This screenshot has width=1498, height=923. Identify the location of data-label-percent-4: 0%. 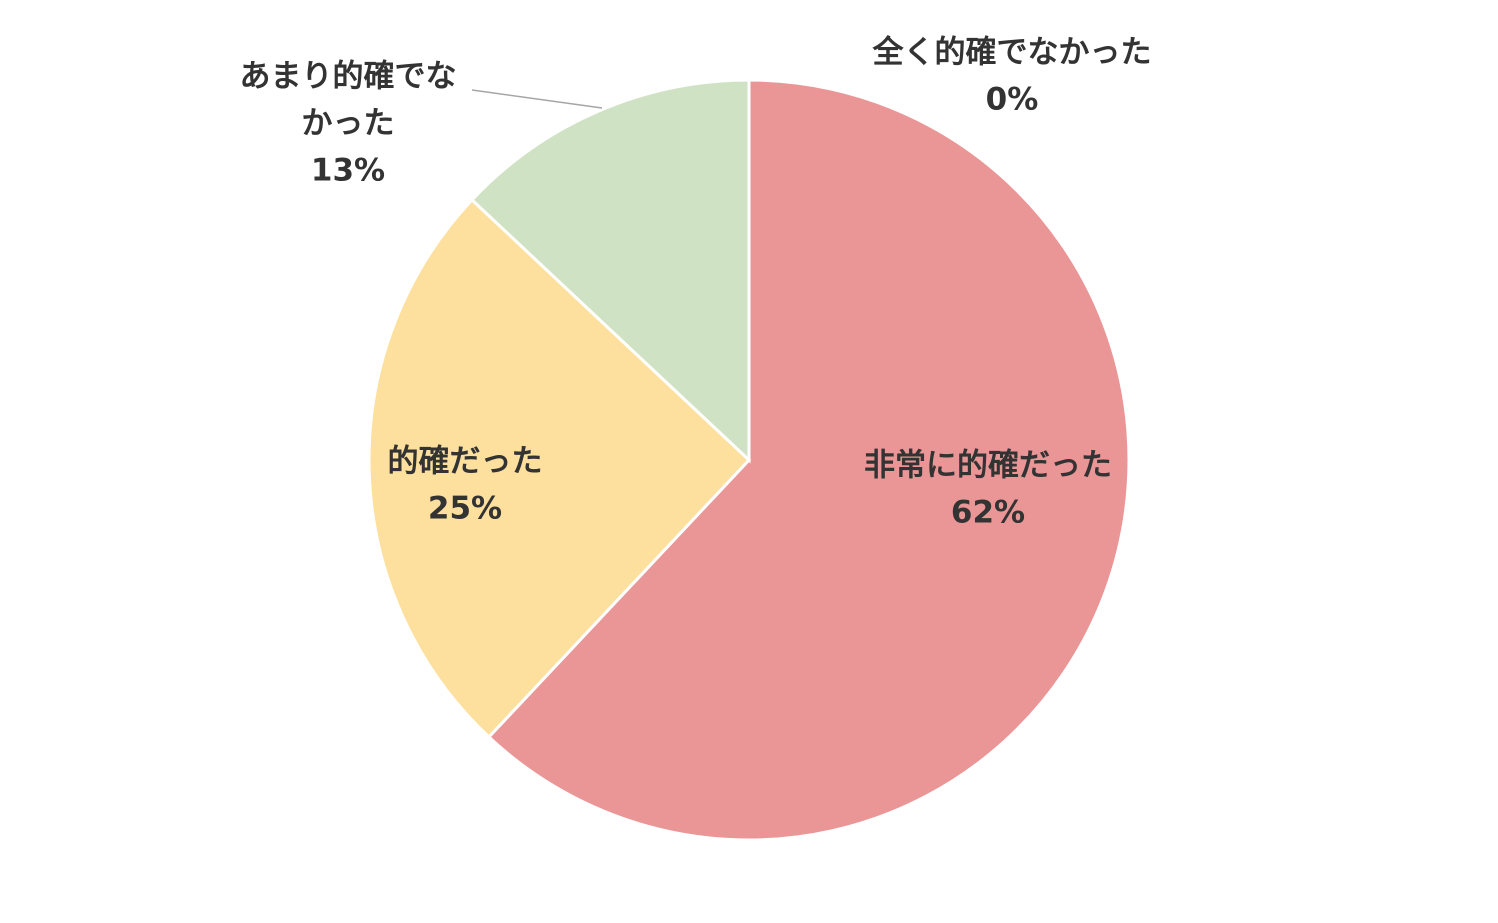
(1012, 100).